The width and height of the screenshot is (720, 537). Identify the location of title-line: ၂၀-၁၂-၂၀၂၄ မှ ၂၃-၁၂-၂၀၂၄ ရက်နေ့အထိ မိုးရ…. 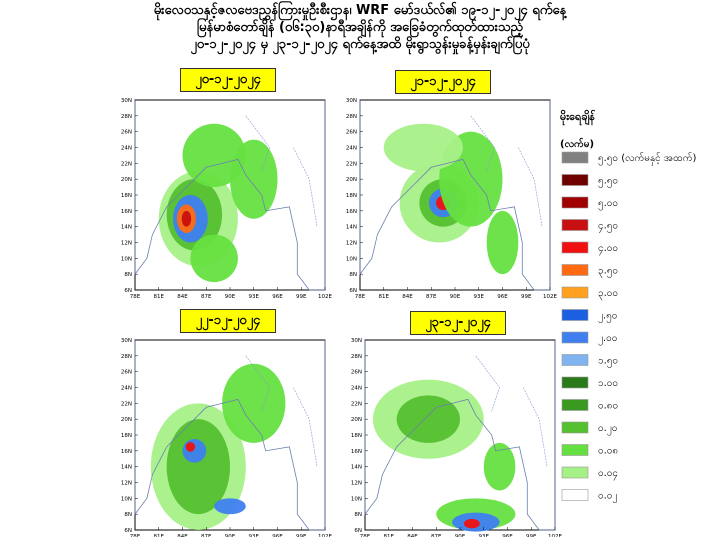
(360, 44).